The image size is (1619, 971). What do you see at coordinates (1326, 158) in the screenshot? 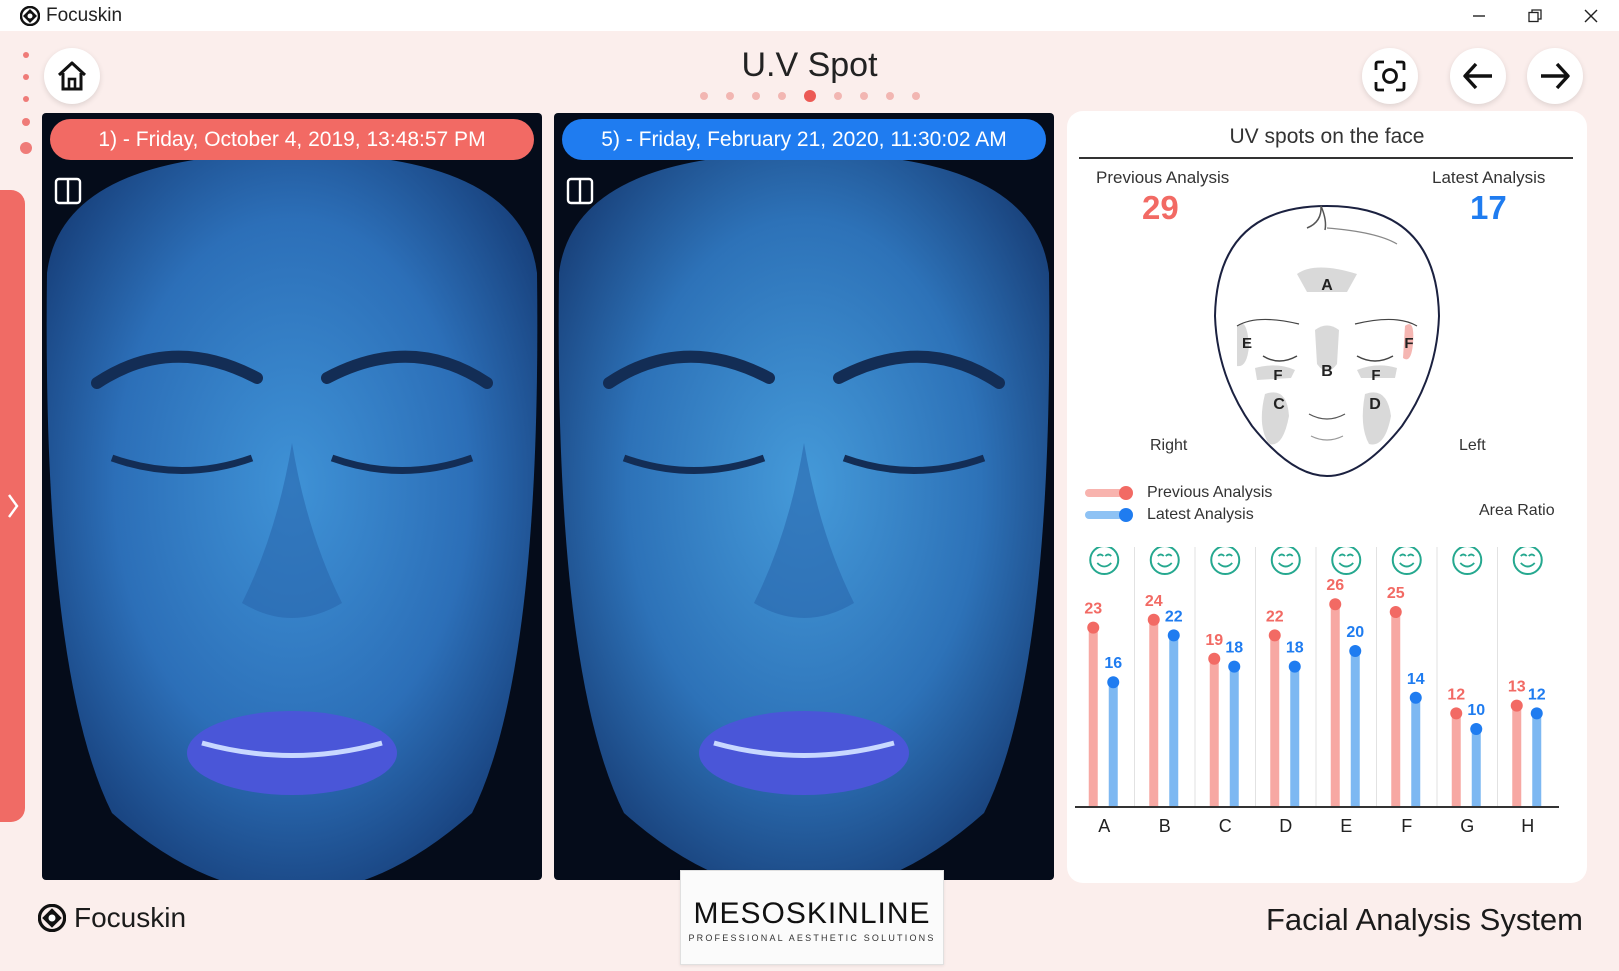
I see `divider` at bounding box center [1326, 158].